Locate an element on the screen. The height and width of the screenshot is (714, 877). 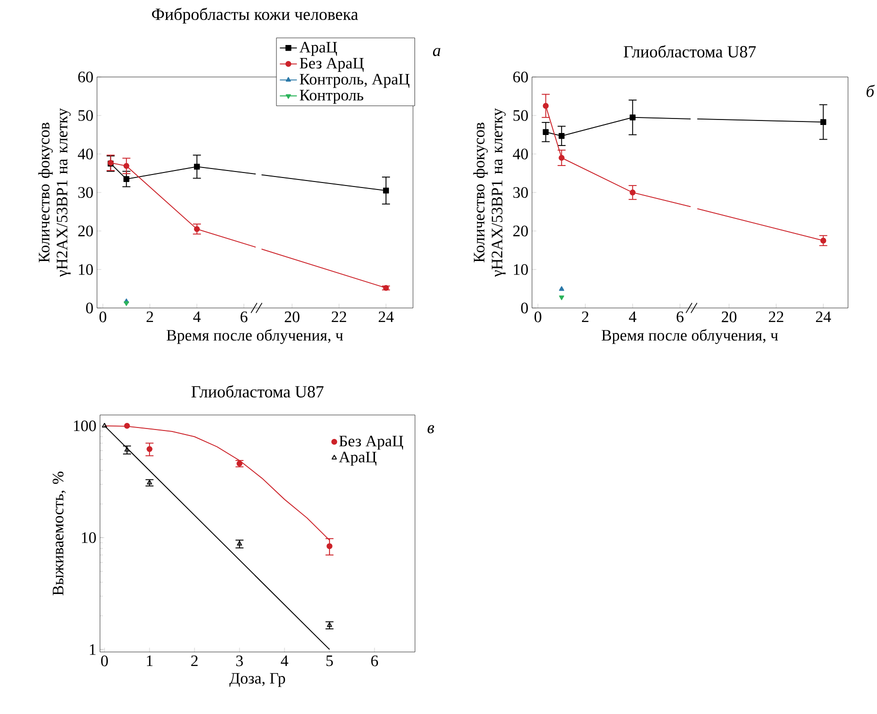
x-tick-label: 3 is located at coordinates (239, 661).